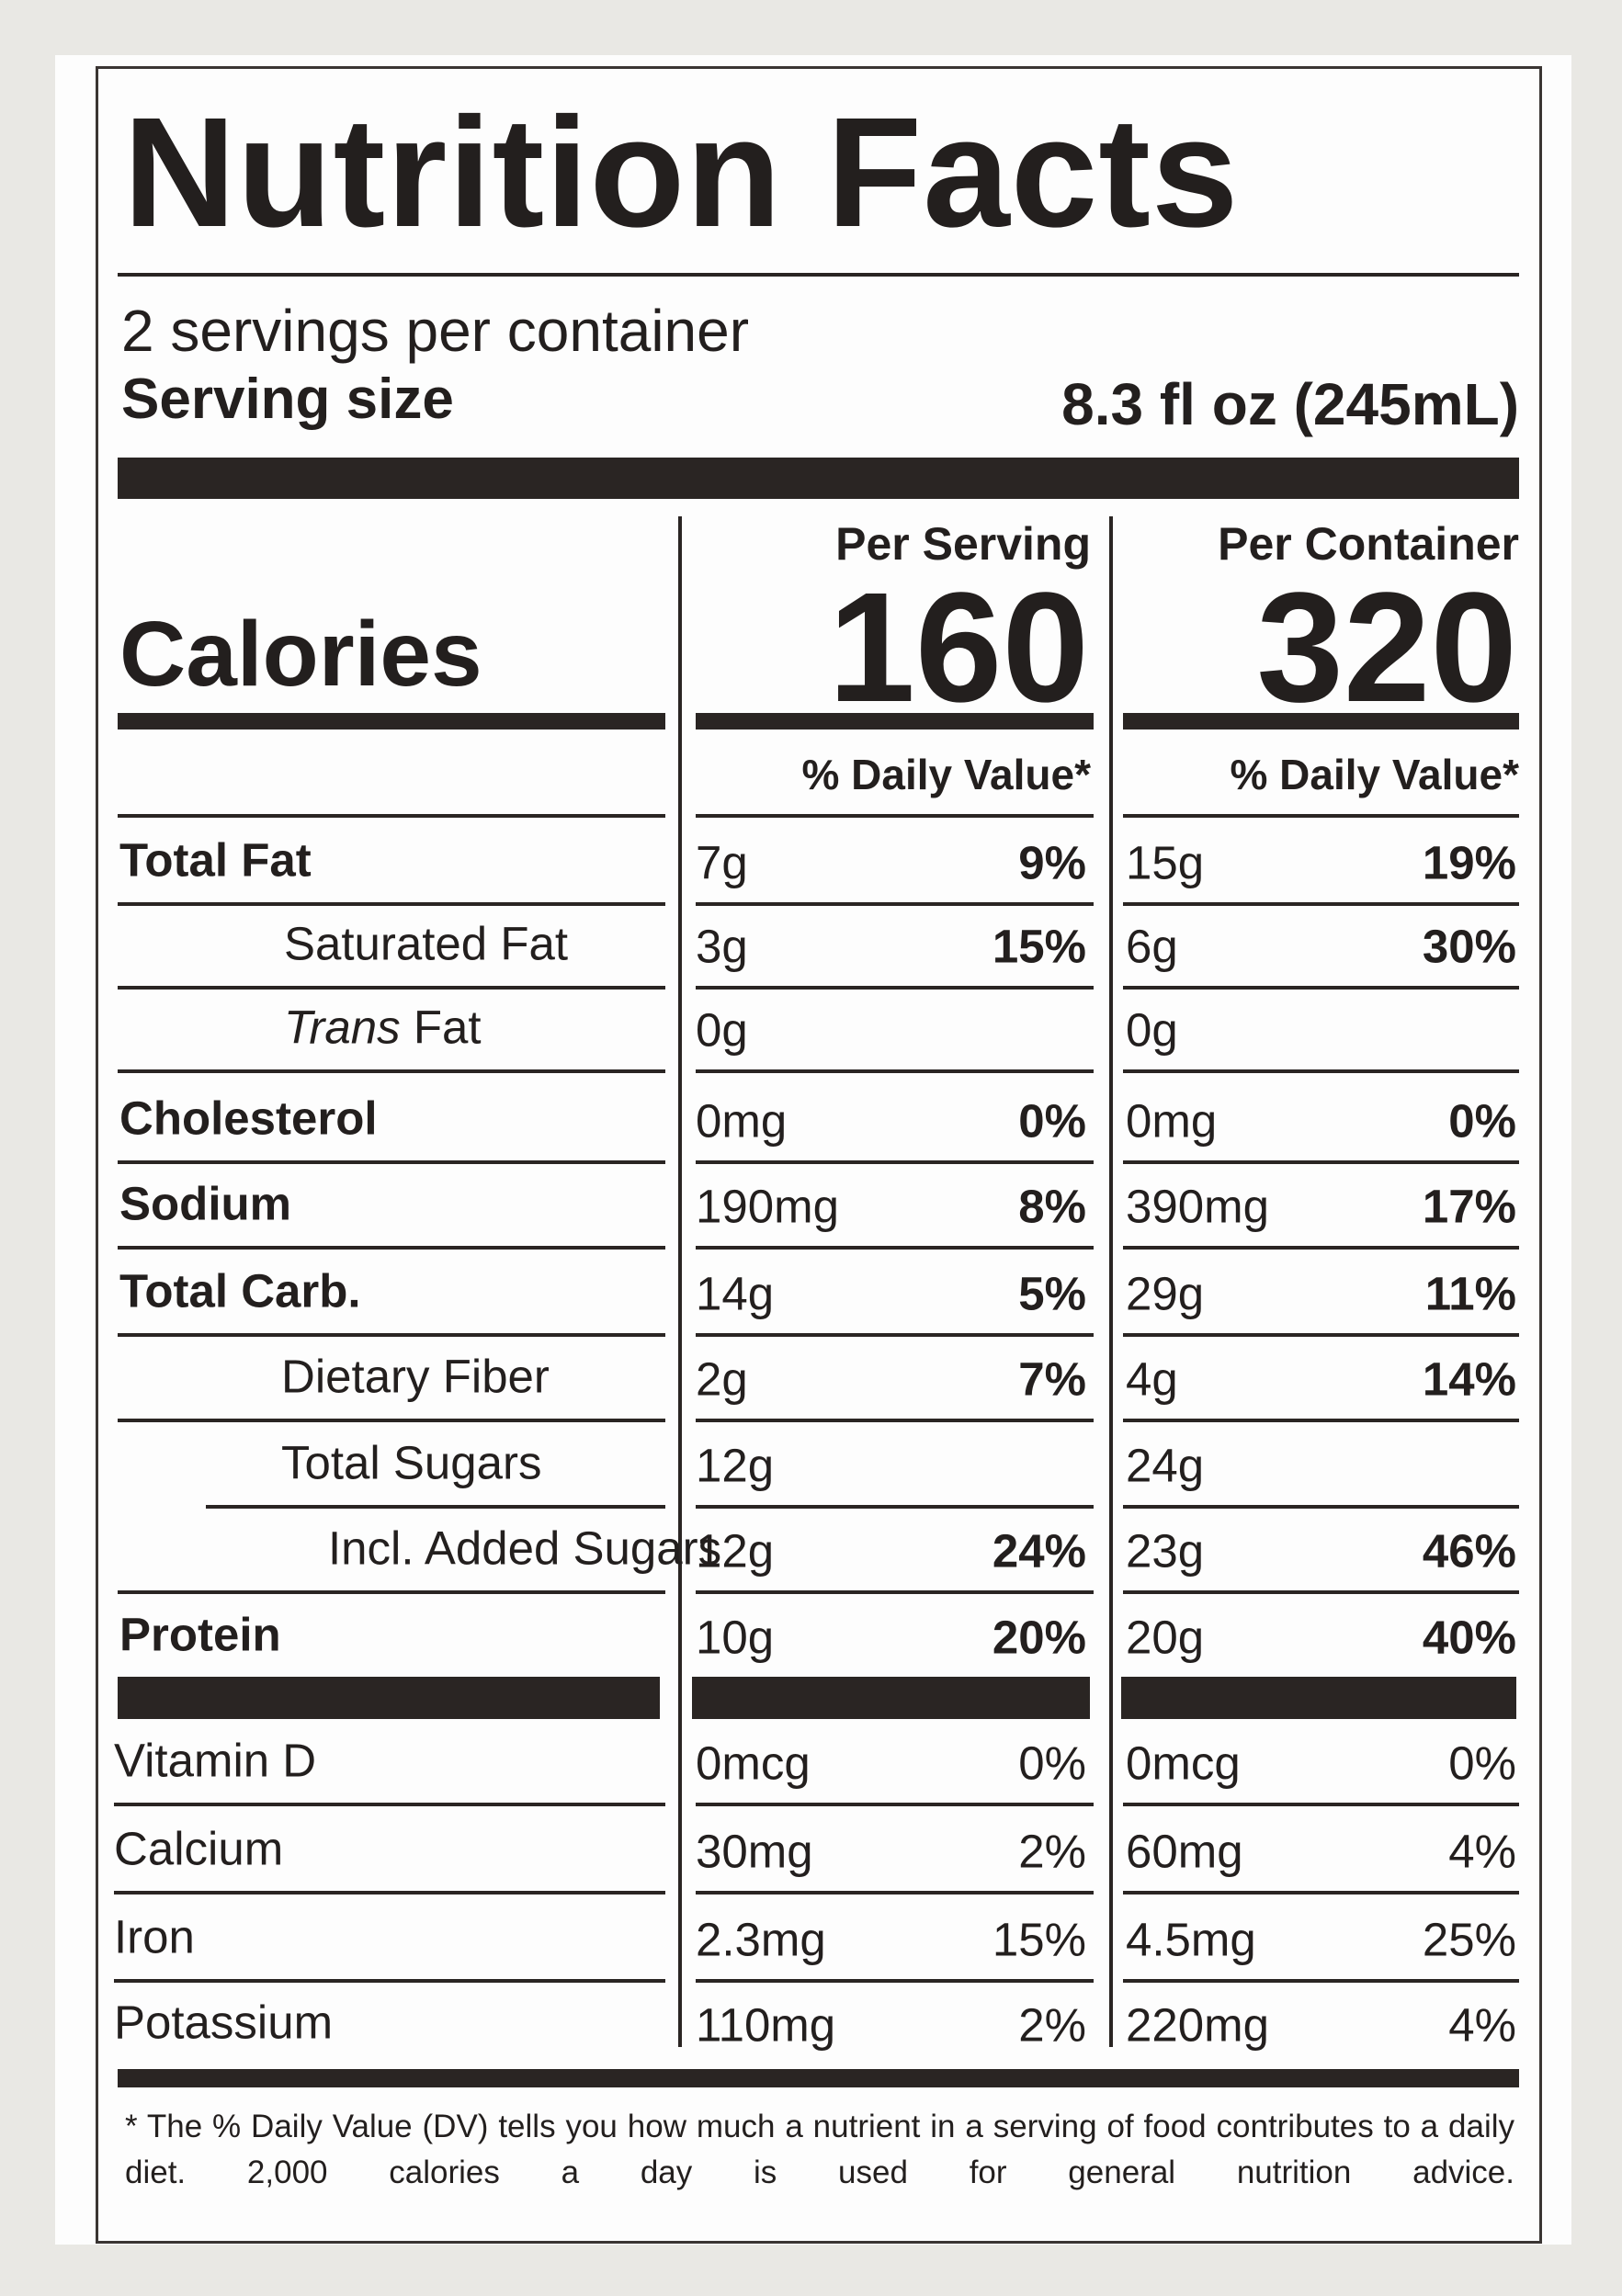  I want to click on serving-size-value: 8.3 fl oz (245mL), so click(1290, 404).